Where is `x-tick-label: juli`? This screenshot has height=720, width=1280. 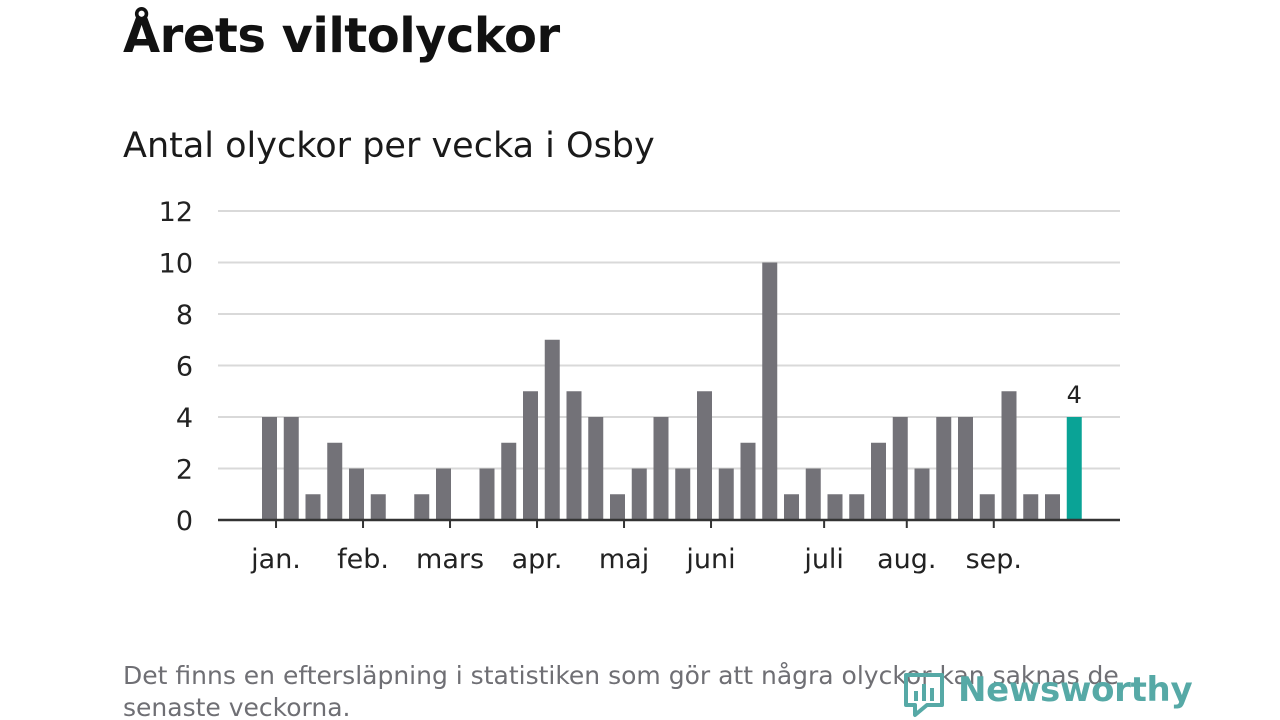 x-tick-label: juli is located at coordinates (823, 559).